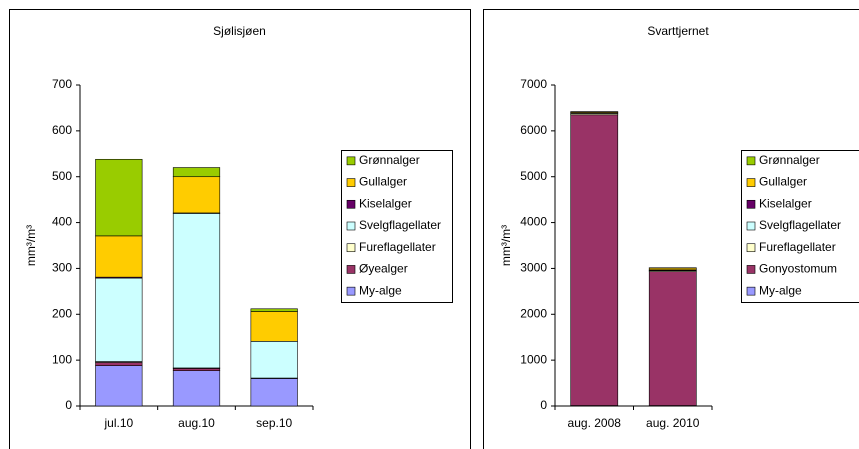 This screenshot has width=859, height=449. What do you see at coordinates (595, 423) in the screenshot?
I see `x-tick-label: aug. 2008` at bounding box center [595, 423].